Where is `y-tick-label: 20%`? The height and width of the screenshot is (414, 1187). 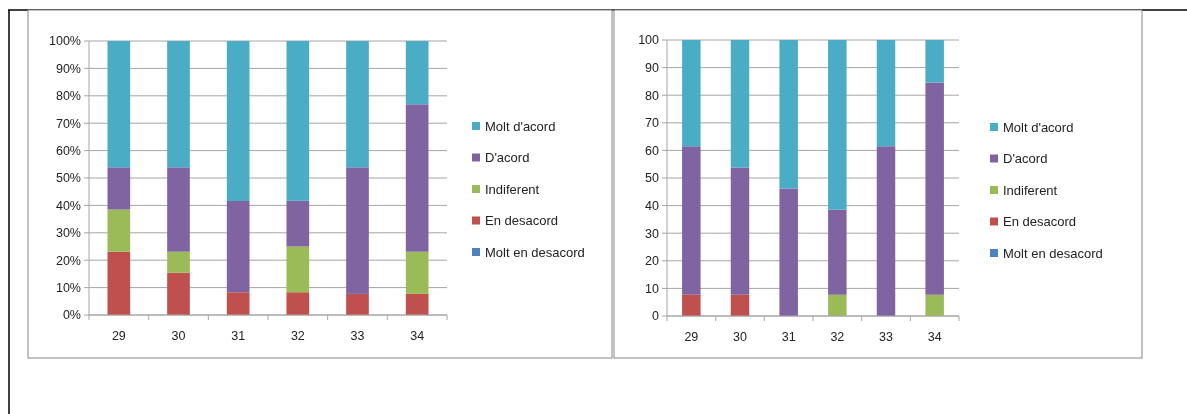
y-tick-label: 20% is located at coordinates (68, 260).